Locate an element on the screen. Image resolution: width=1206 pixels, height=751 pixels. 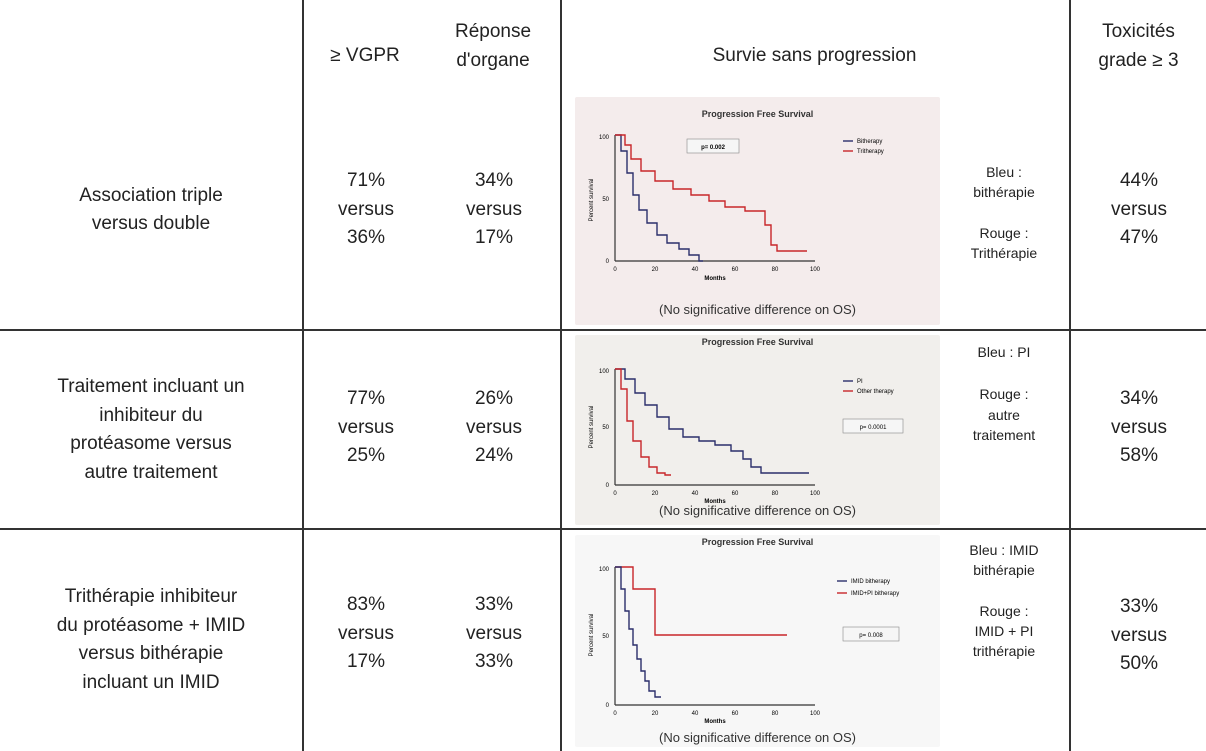
row-2-tox-value: 58% is located at coordinates (1139, 456).